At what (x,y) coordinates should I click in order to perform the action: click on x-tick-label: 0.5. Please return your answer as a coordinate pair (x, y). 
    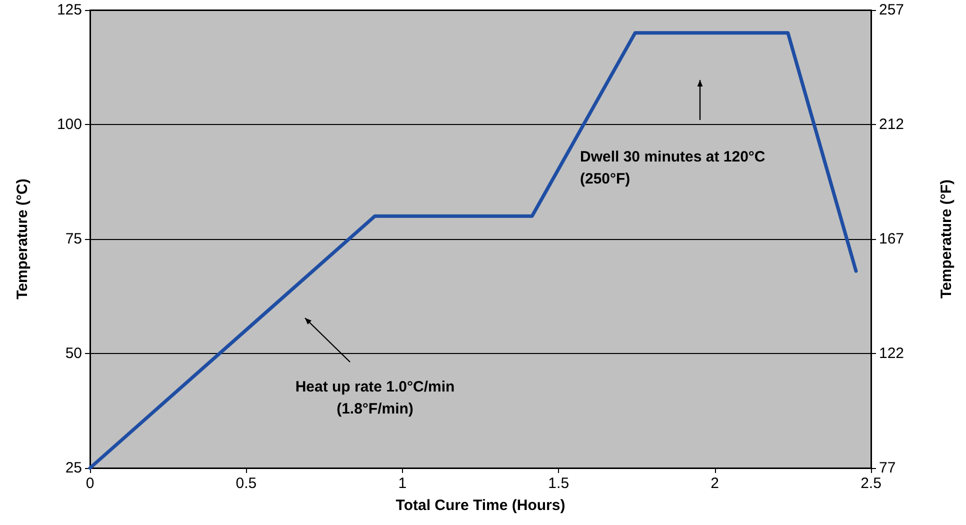
    Looking at the image, I should click on (246, 483).